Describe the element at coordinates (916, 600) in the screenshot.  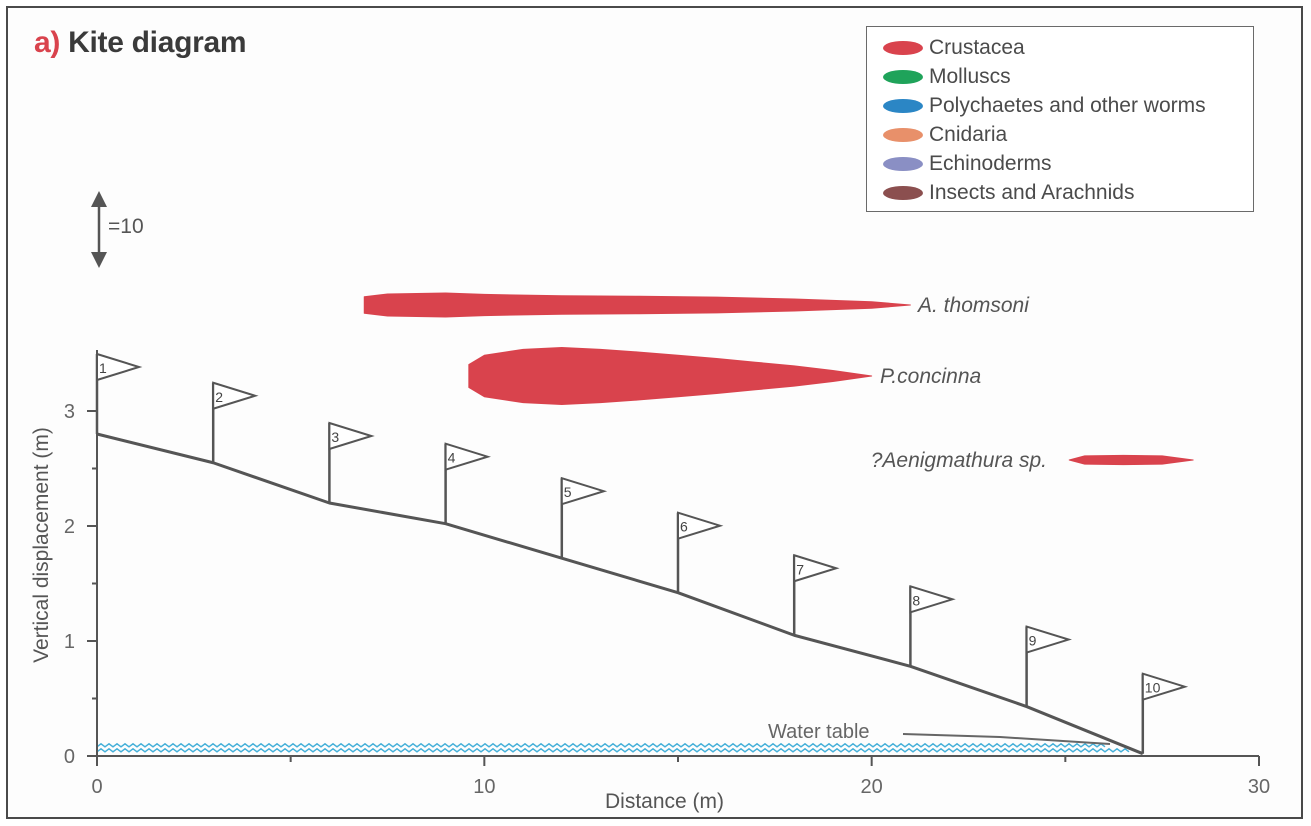
I see `flag-number: 8` at that location.